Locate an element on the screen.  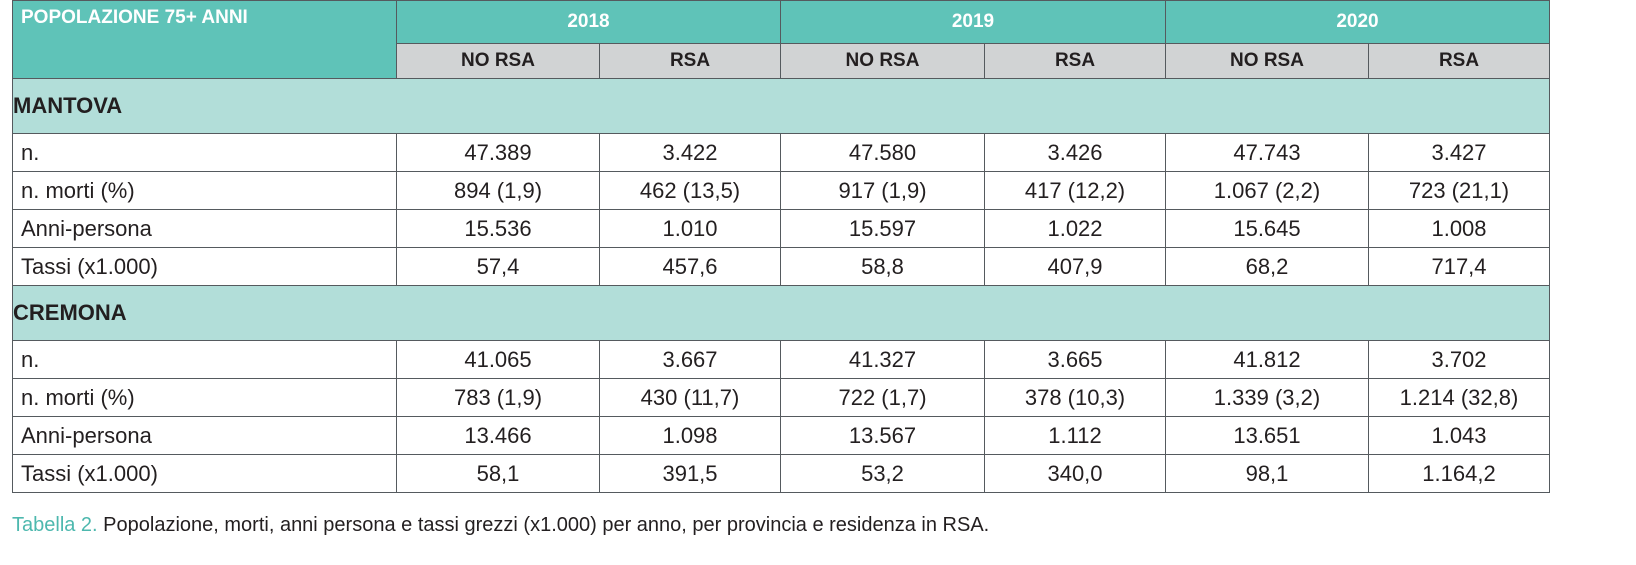
table-cell: 53,2 is located at coordinates (882, 473).